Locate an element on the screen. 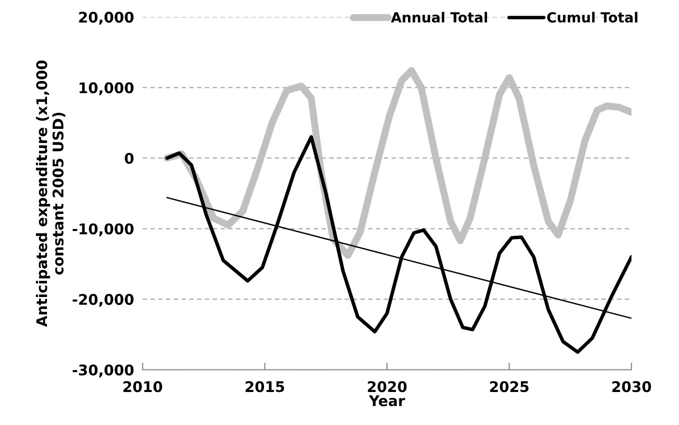 The height and width of the screenshot is (425, 679). y-tick-label: -20,000 is located at coordinates (103, 300).